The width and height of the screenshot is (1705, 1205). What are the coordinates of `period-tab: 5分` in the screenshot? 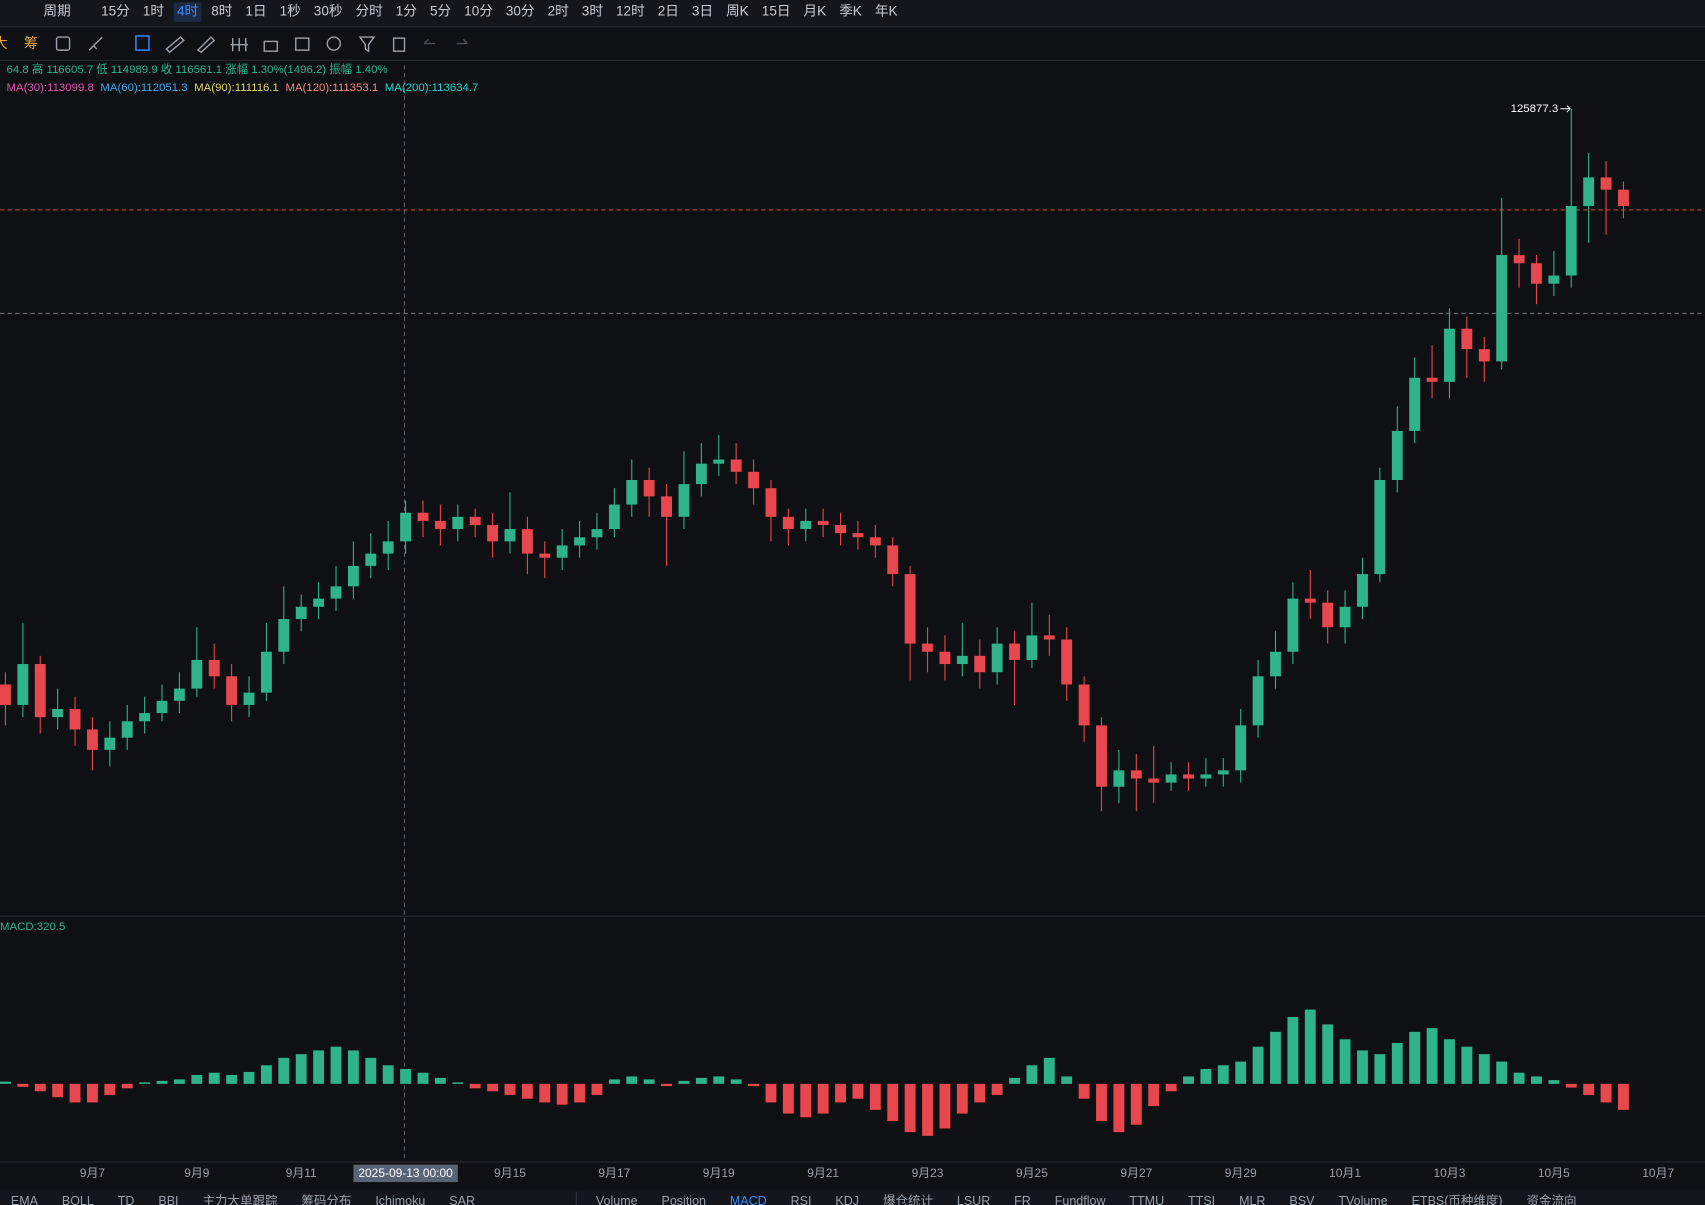 It's located at (441, 11).